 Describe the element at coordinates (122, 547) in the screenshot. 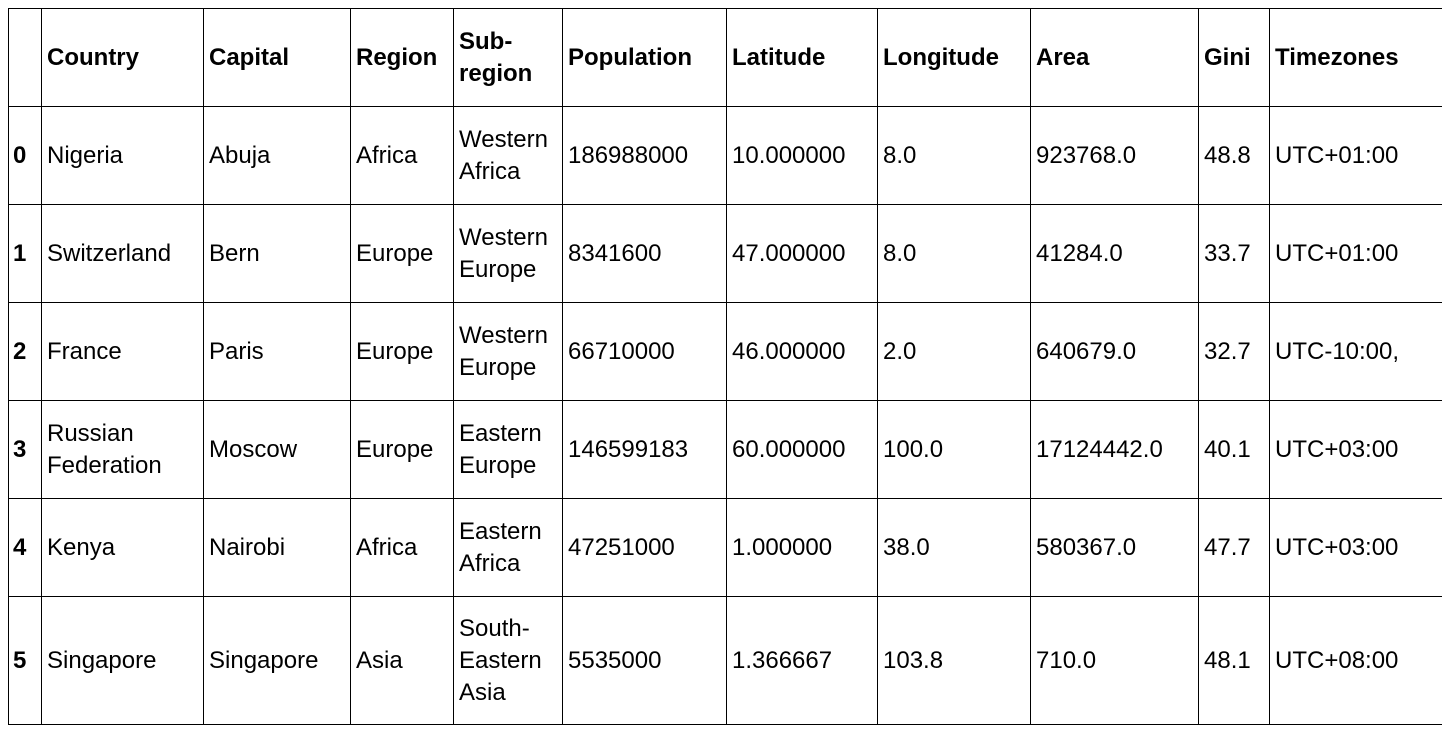

I see `cell-country: Kenya` at that location.